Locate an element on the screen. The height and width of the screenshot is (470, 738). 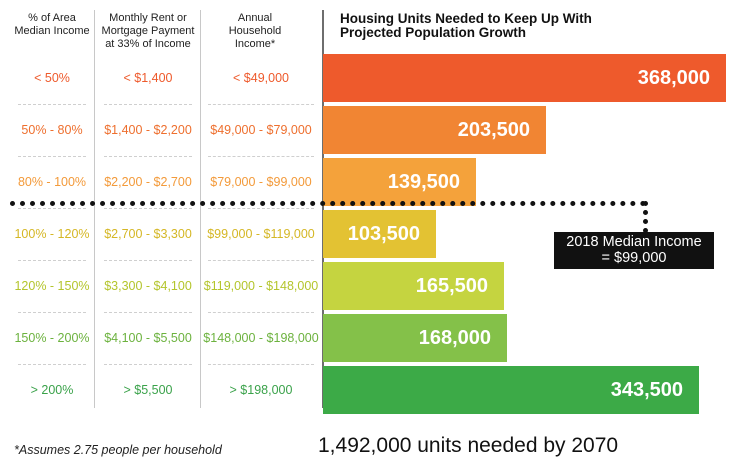
bar-value-label: 165,500 is located at coordinates (451, 285).